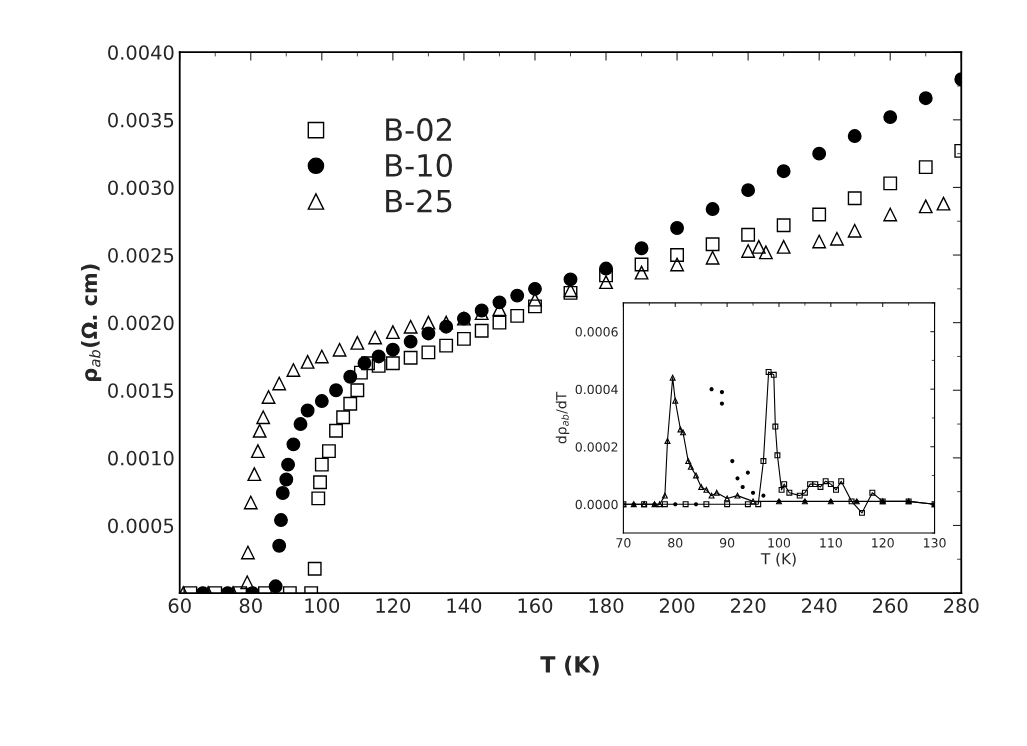 This screenshot has width=1027, height=746. I want to click on legend-label: B-02, so click(418, 130).